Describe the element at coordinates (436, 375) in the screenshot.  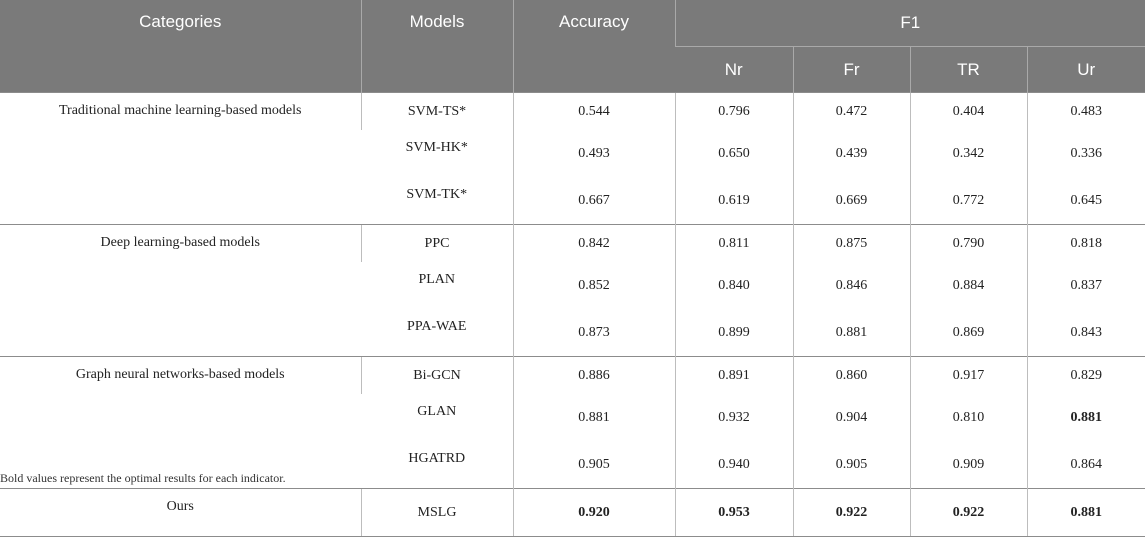
I see `model-cell: Bi-GCN` at that location.